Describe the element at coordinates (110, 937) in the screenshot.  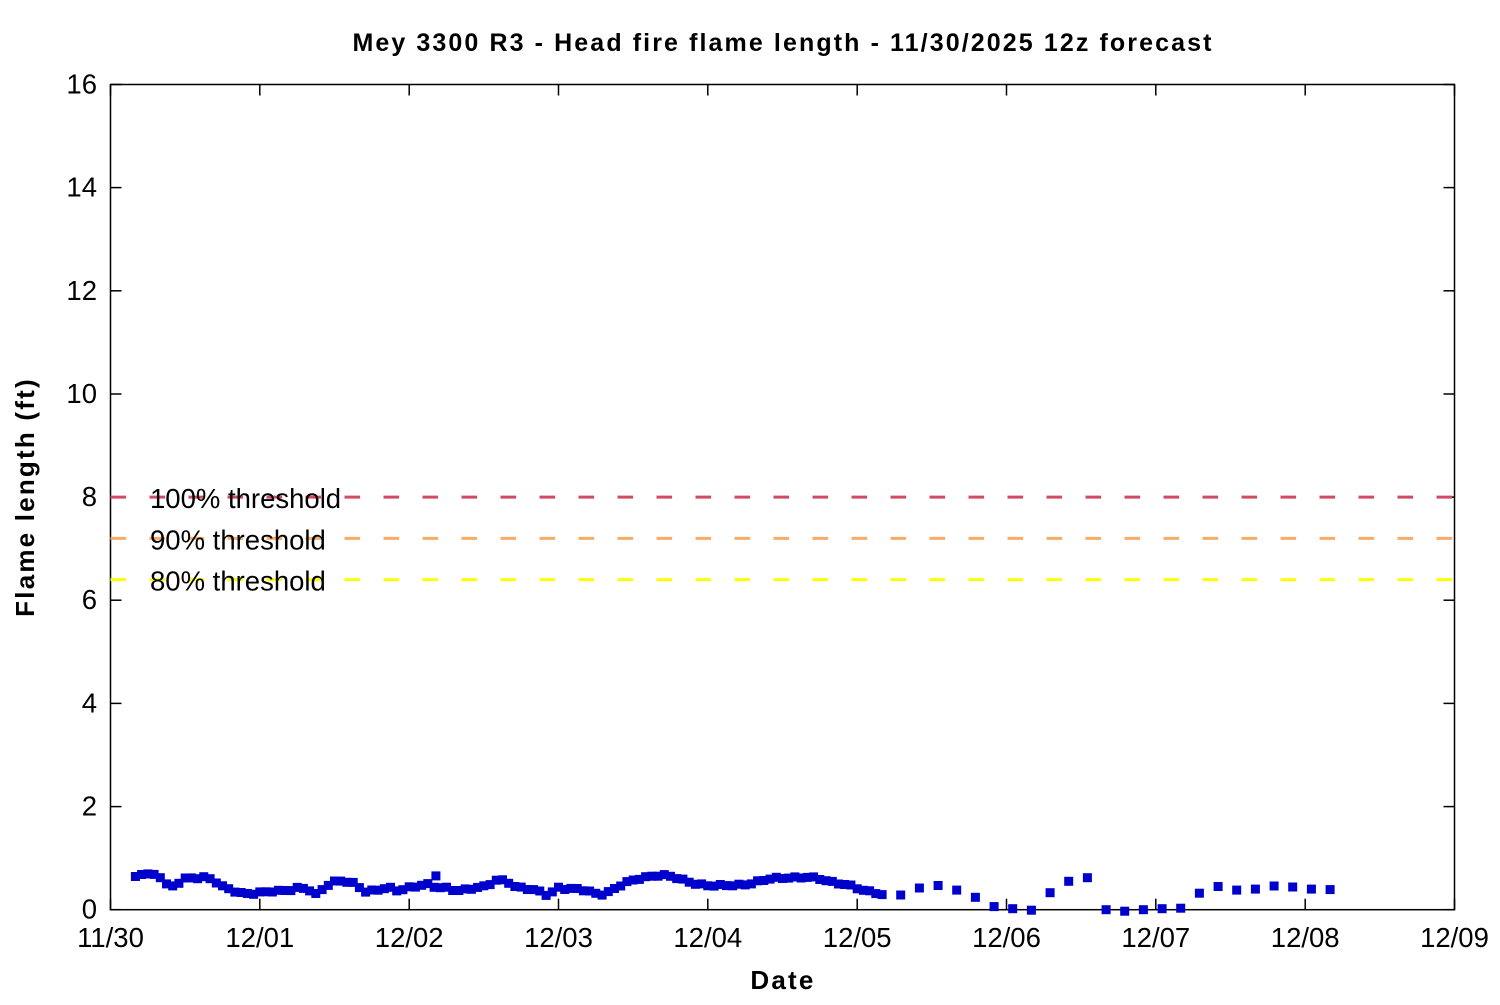
I see `svg-text: 11/30` at that location.